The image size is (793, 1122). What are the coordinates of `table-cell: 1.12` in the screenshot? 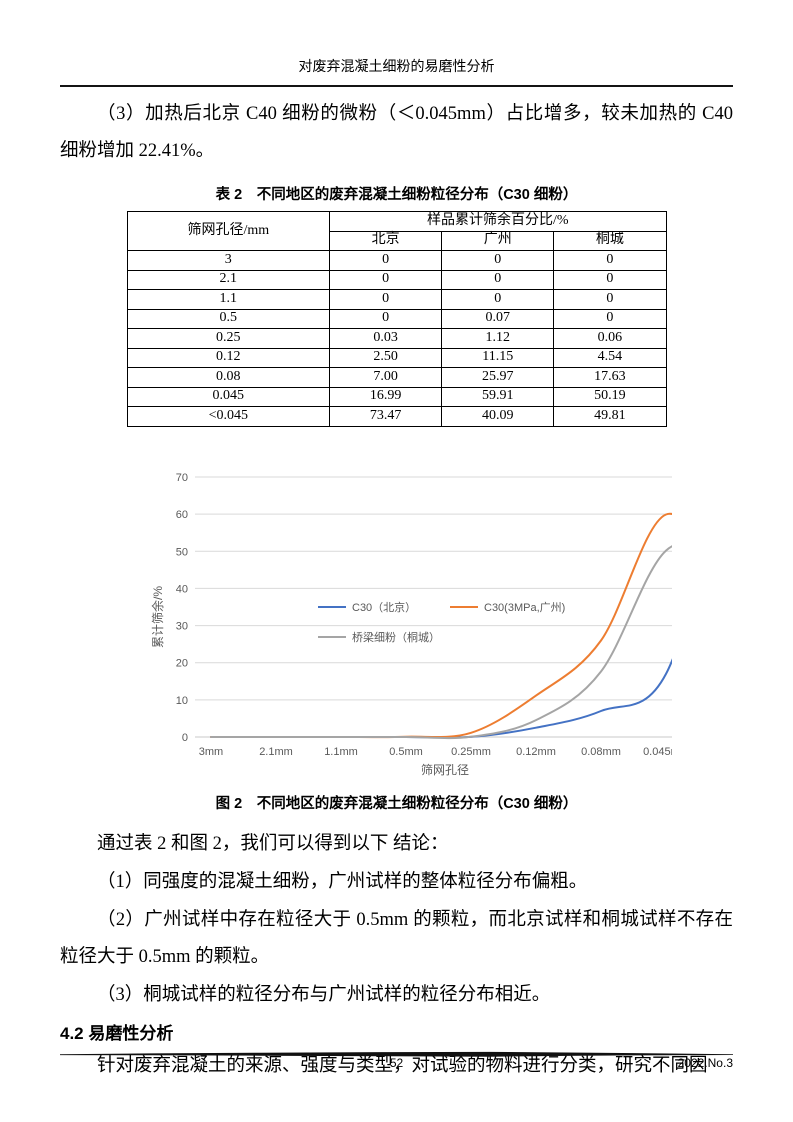 It's located at (498, 338).